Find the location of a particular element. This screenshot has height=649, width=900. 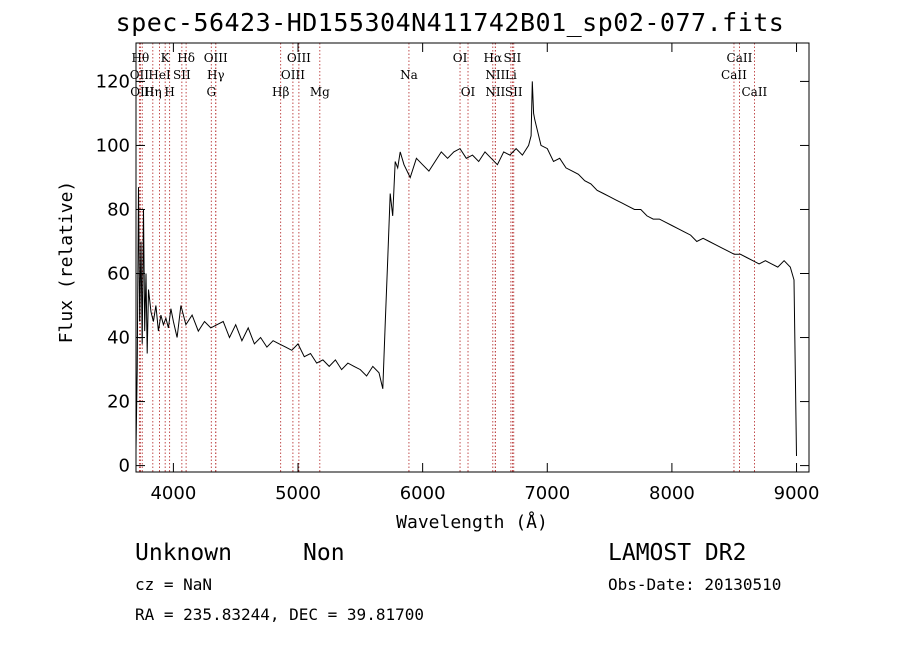

coordinates-text: RA = 235.83244, DEC = 39.81700 is located at coordinates (279, 614).